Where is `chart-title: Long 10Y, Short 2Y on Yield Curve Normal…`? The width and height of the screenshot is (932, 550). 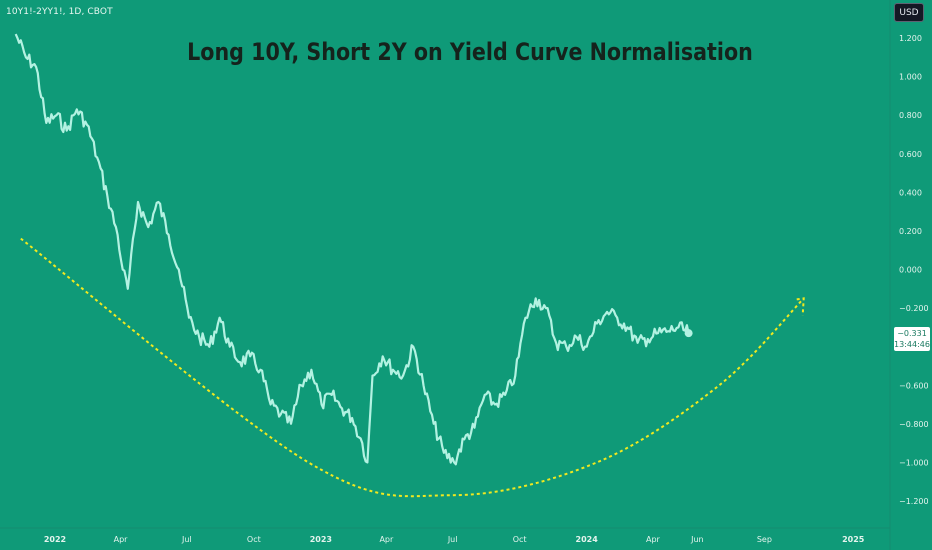 chart-title: Long 10Y, Short 2Y on Yield Curve Normal… is located at coordinates (470, 52).